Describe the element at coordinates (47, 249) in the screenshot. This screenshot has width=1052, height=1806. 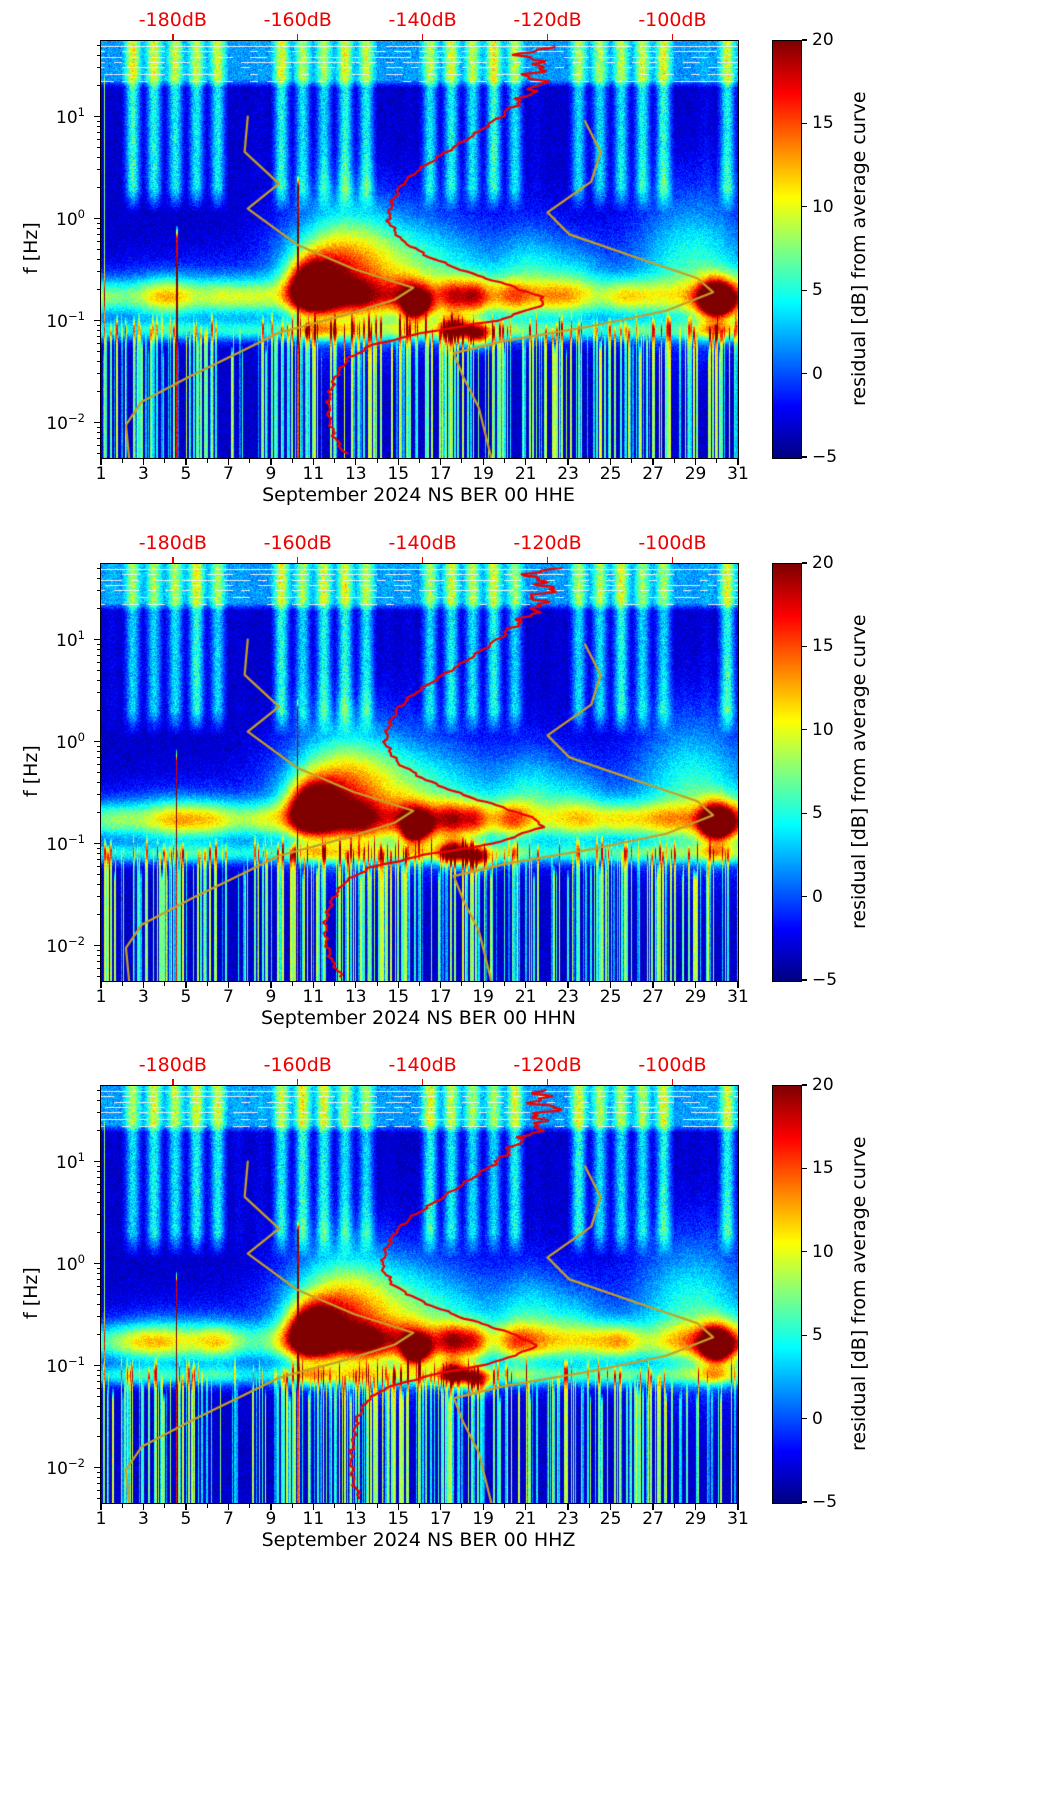
I see `y-axis-ticks: 10⁻² 10⁻¹ 10⁰ 10¹` at that location.